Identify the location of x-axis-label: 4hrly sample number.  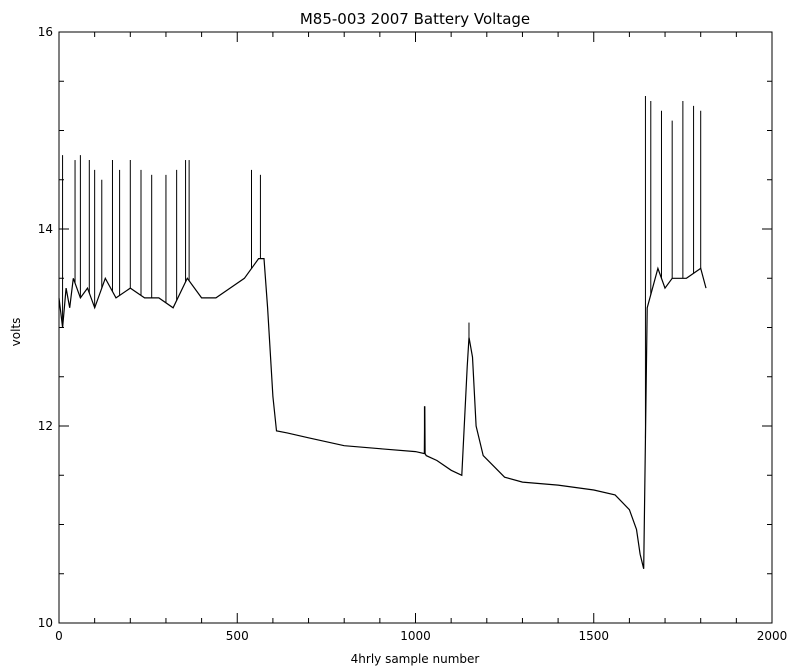
(415, 659).